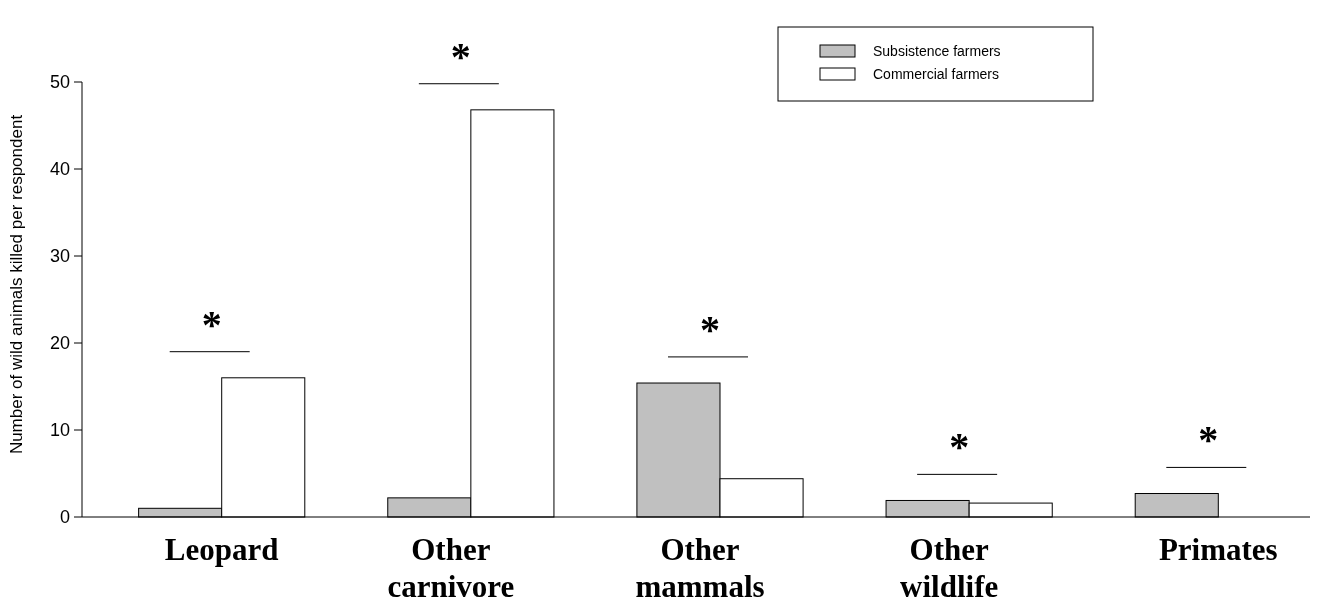 This screenshot has height=606, width=1320. What do you see at coordinates (59, 256) in the screenshot?
I see `y-tick-label: 30` at bounding box center [59, 256].